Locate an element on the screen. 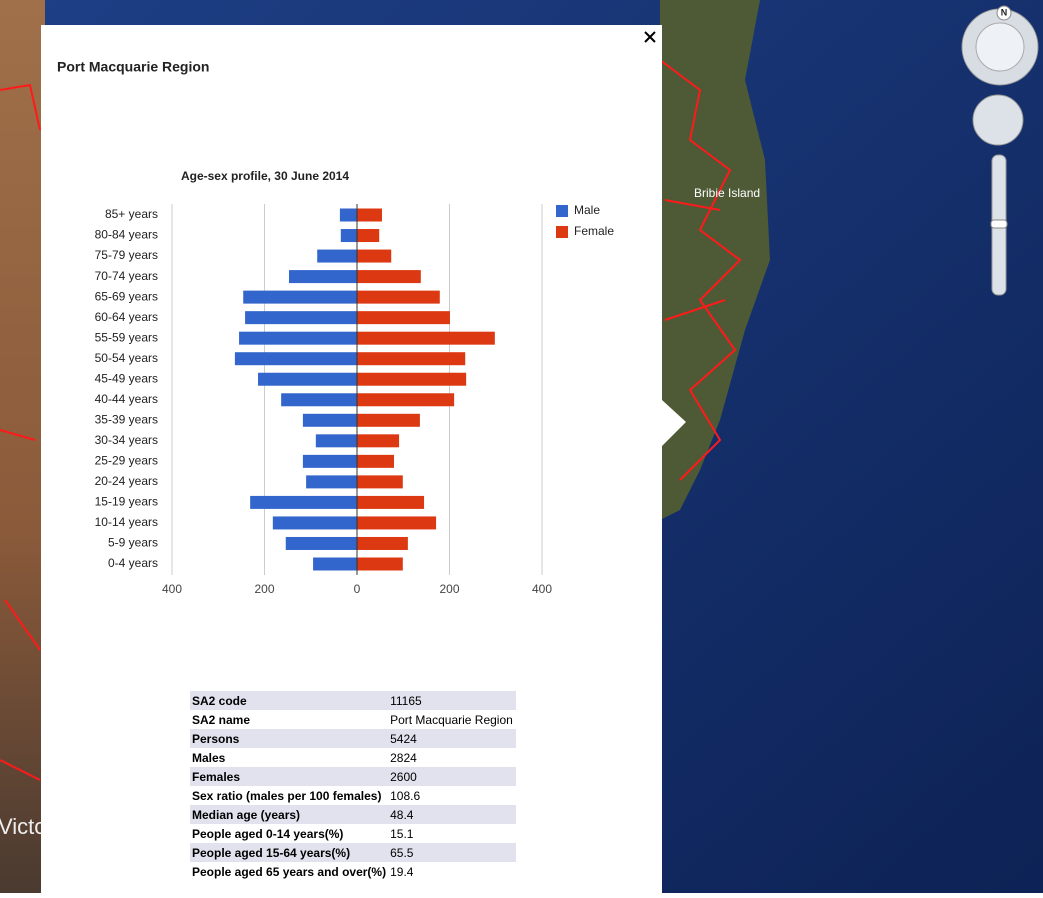 This screenshot has width=1043, height=898. y-tick-label: 10-14 years is located at coordinates (126, 522).